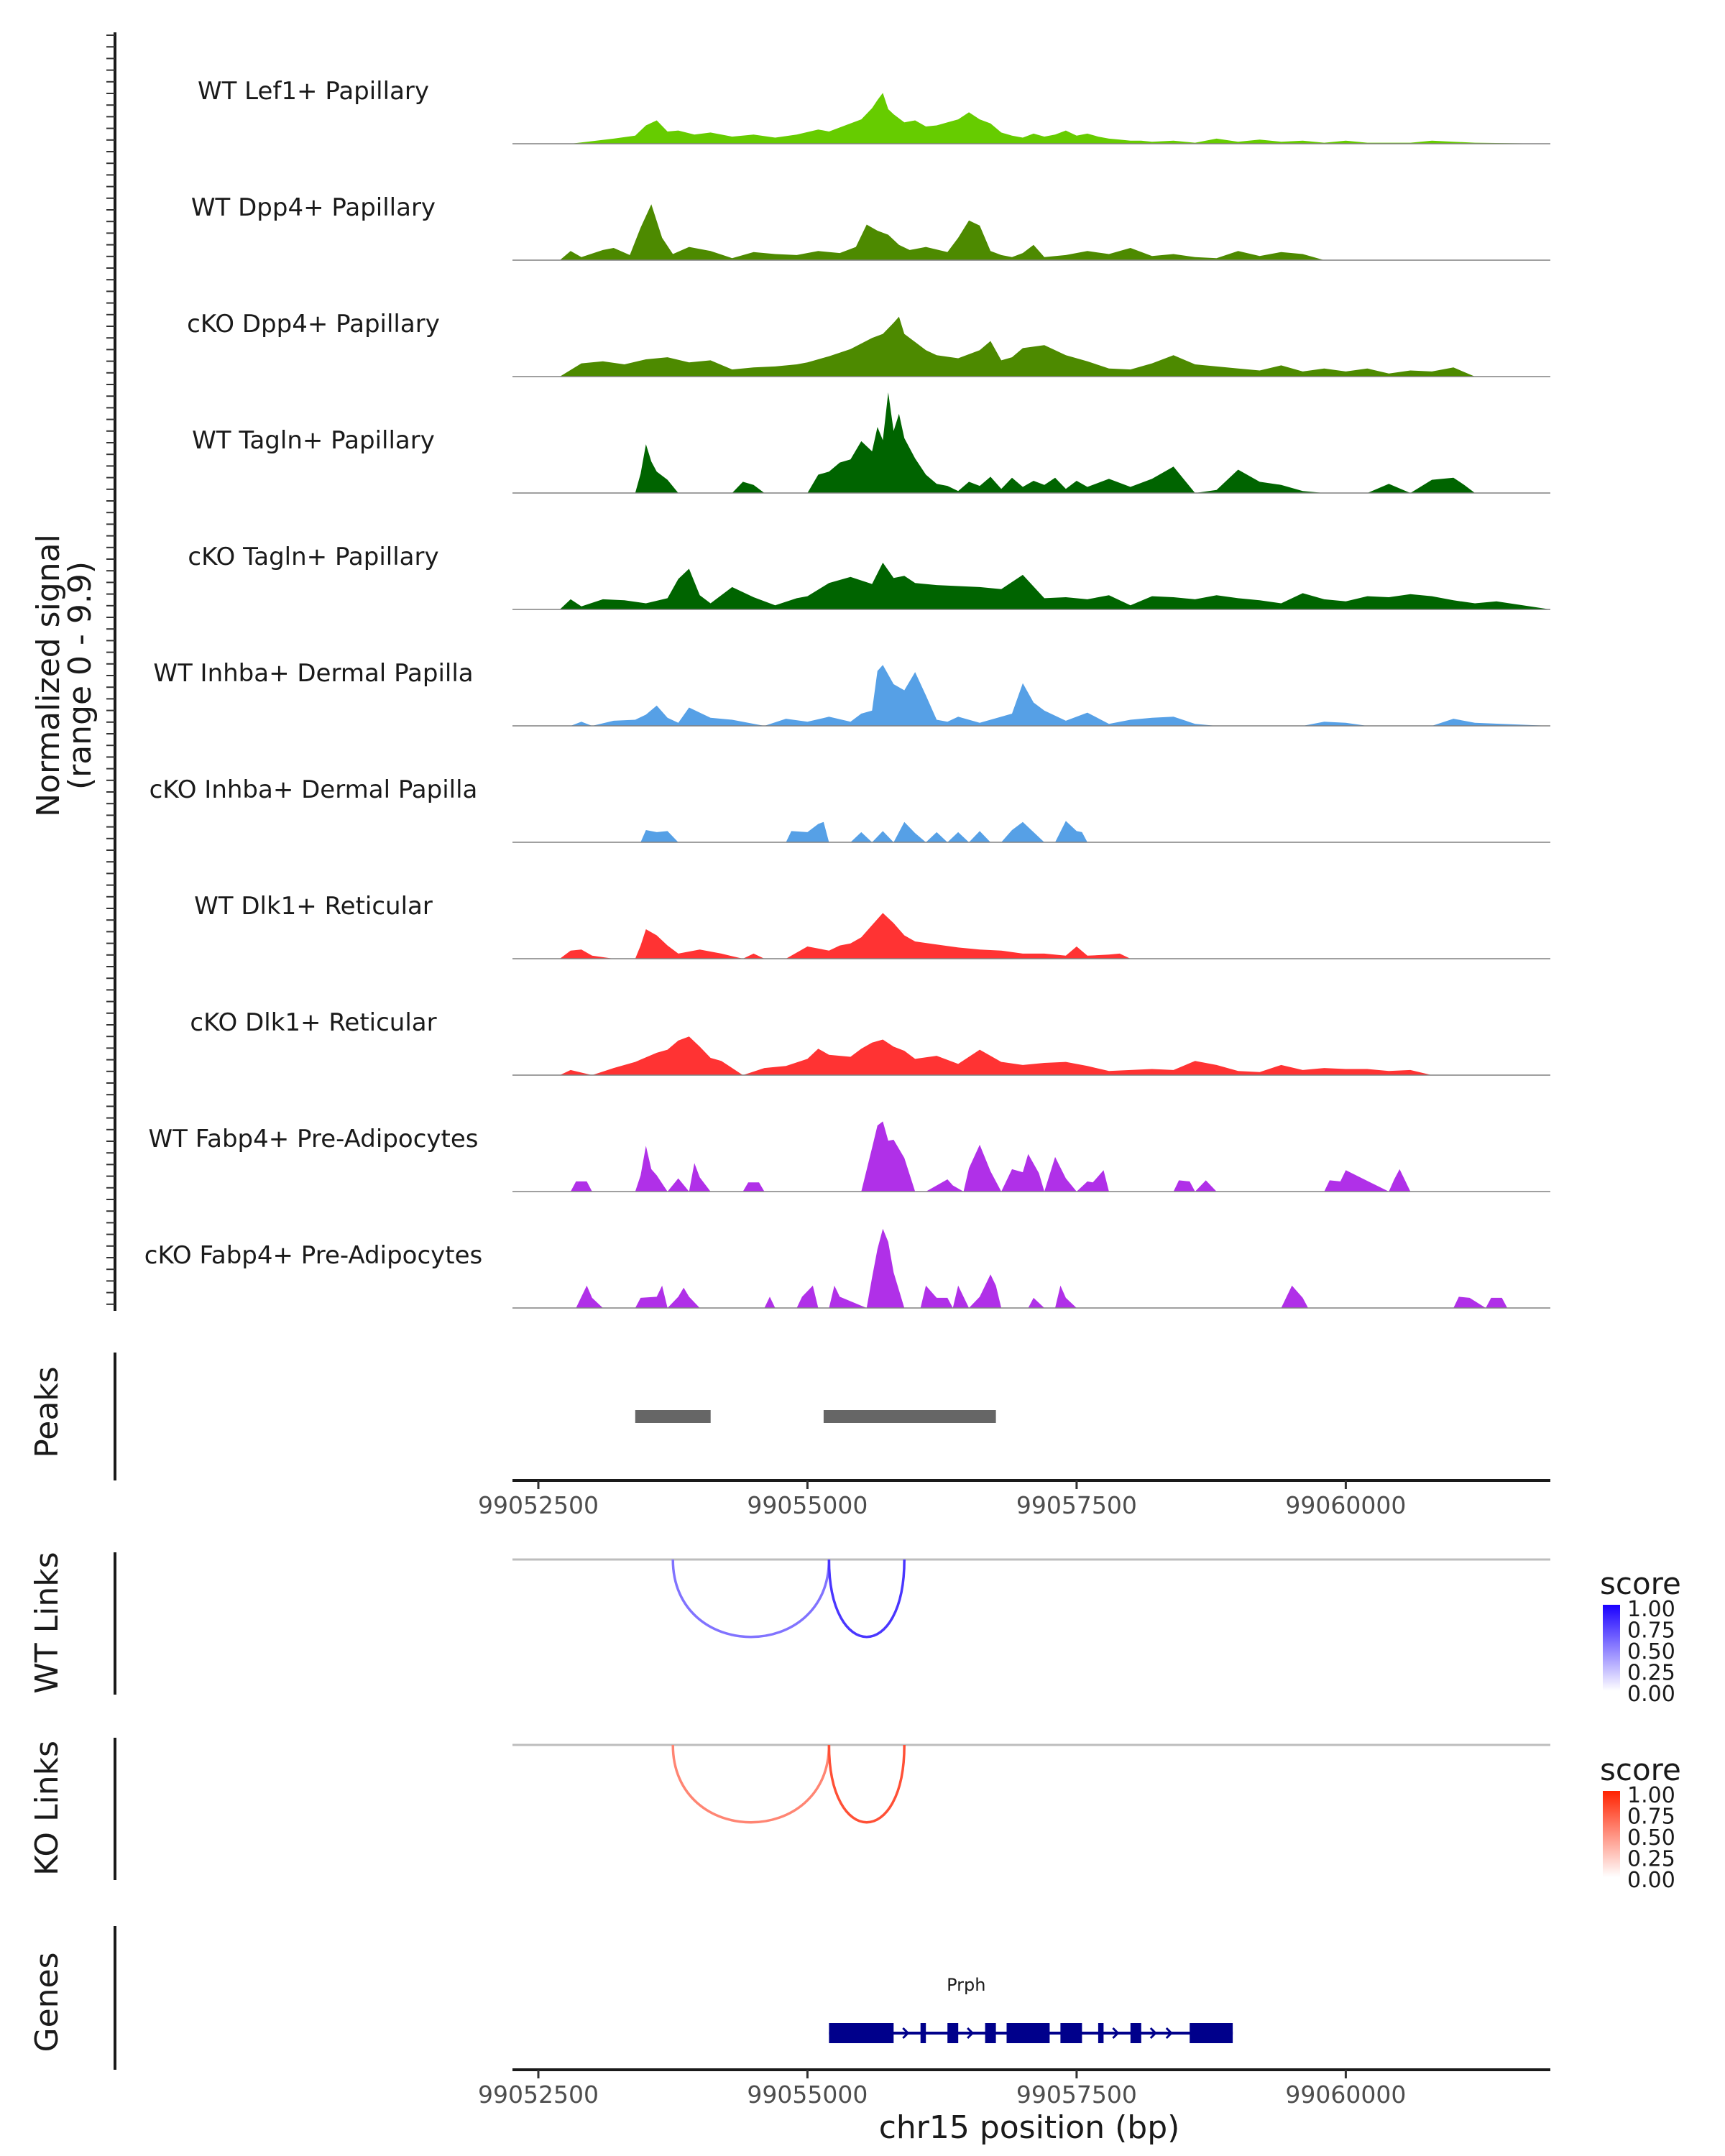 This screenshot has height=2156, width=1725. What do you see at coordinates (1029, 2127) in the screenshot?
I see `x-axis-title: chr15 position (bp)` at bounding box center [1029, 2127].